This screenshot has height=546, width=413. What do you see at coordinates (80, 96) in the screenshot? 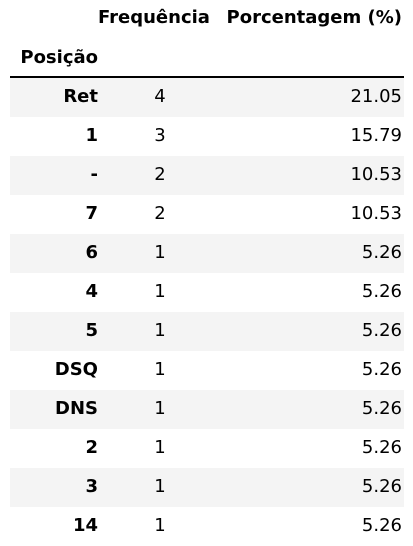
I see `row-position-label: Ret` at bounding box center [80, 96].